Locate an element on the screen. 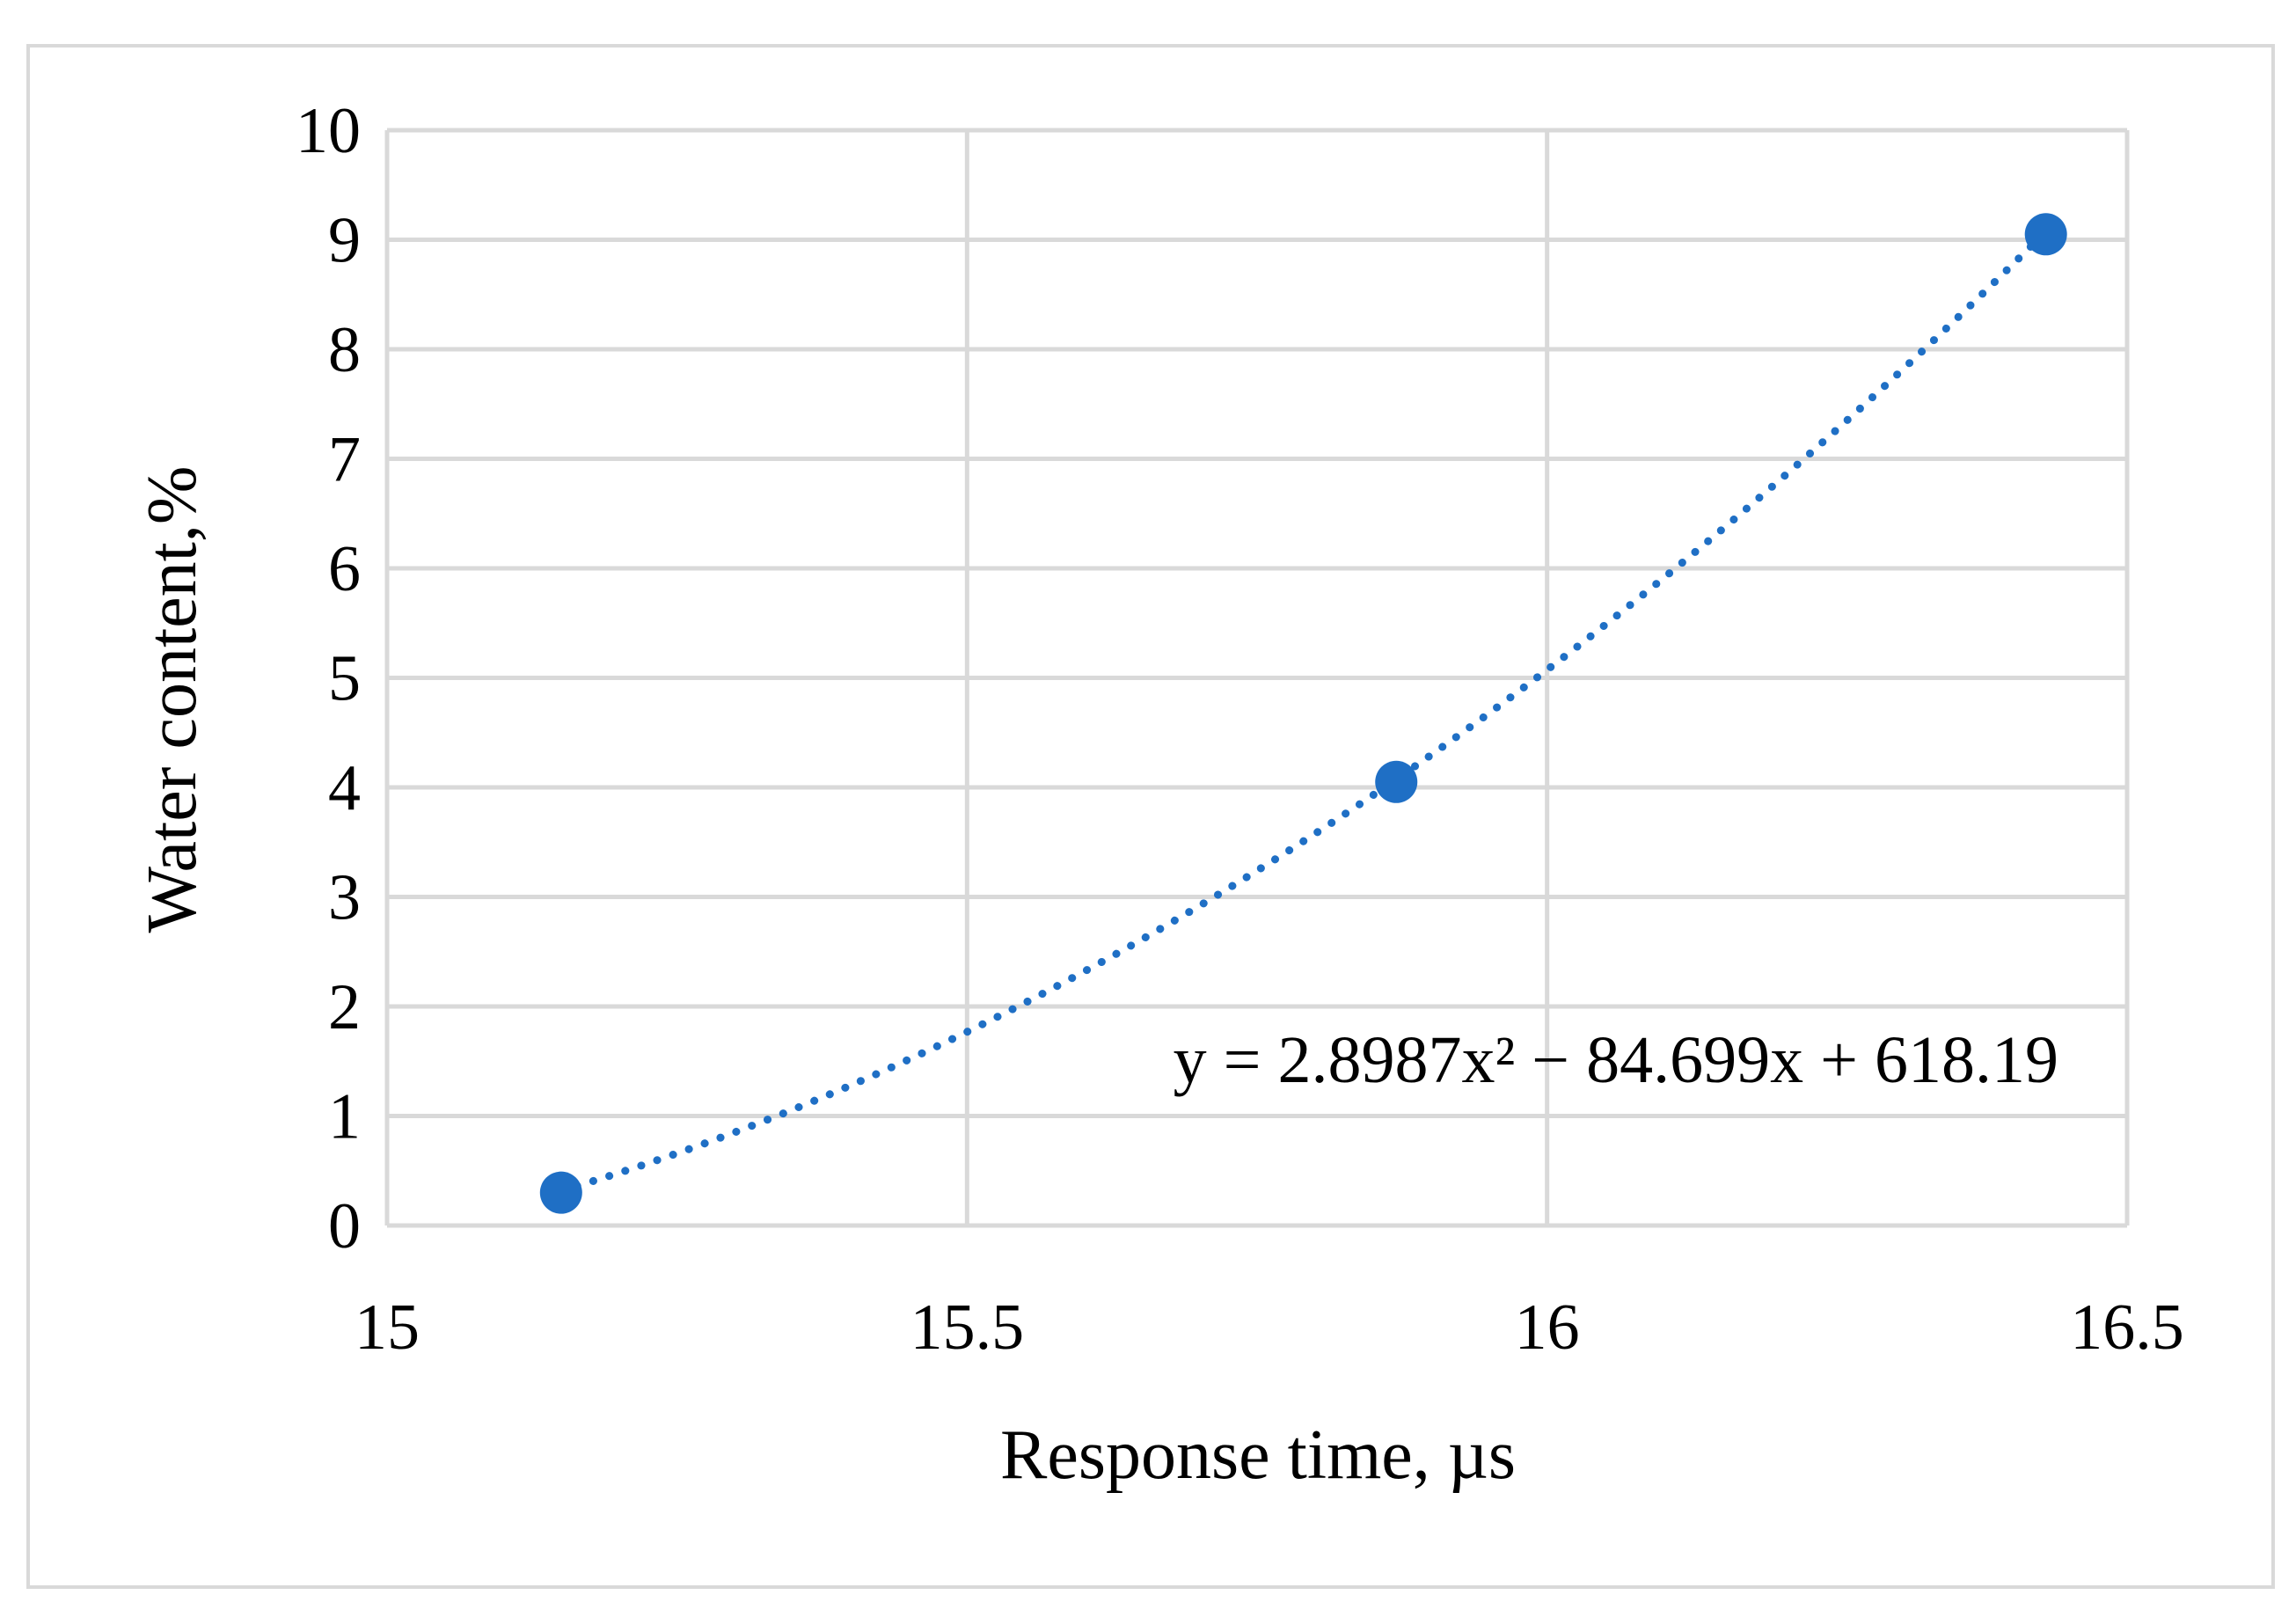 The image size is (2296, 1617). x-axis-title: Response time, µs is located at coordinates (1258, 1455).